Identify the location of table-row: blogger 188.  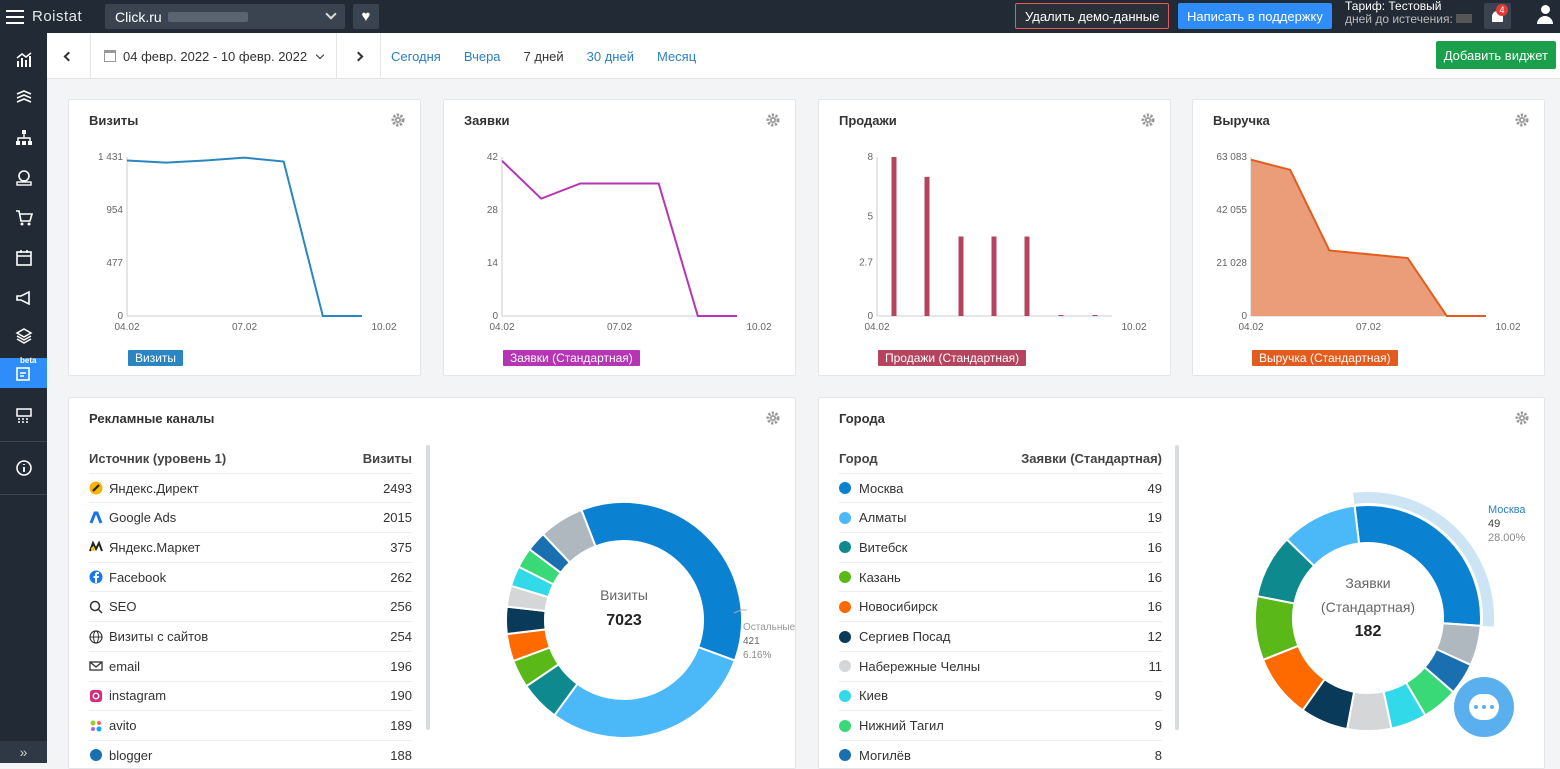
(250, 754).